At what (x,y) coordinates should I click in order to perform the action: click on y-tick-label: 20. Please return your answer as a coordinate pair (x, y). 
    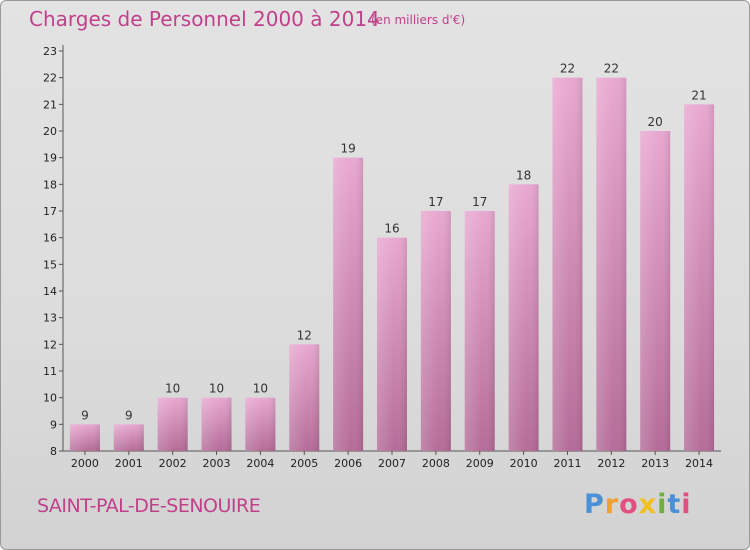
    Looking at the image, I should click on (50, 131).